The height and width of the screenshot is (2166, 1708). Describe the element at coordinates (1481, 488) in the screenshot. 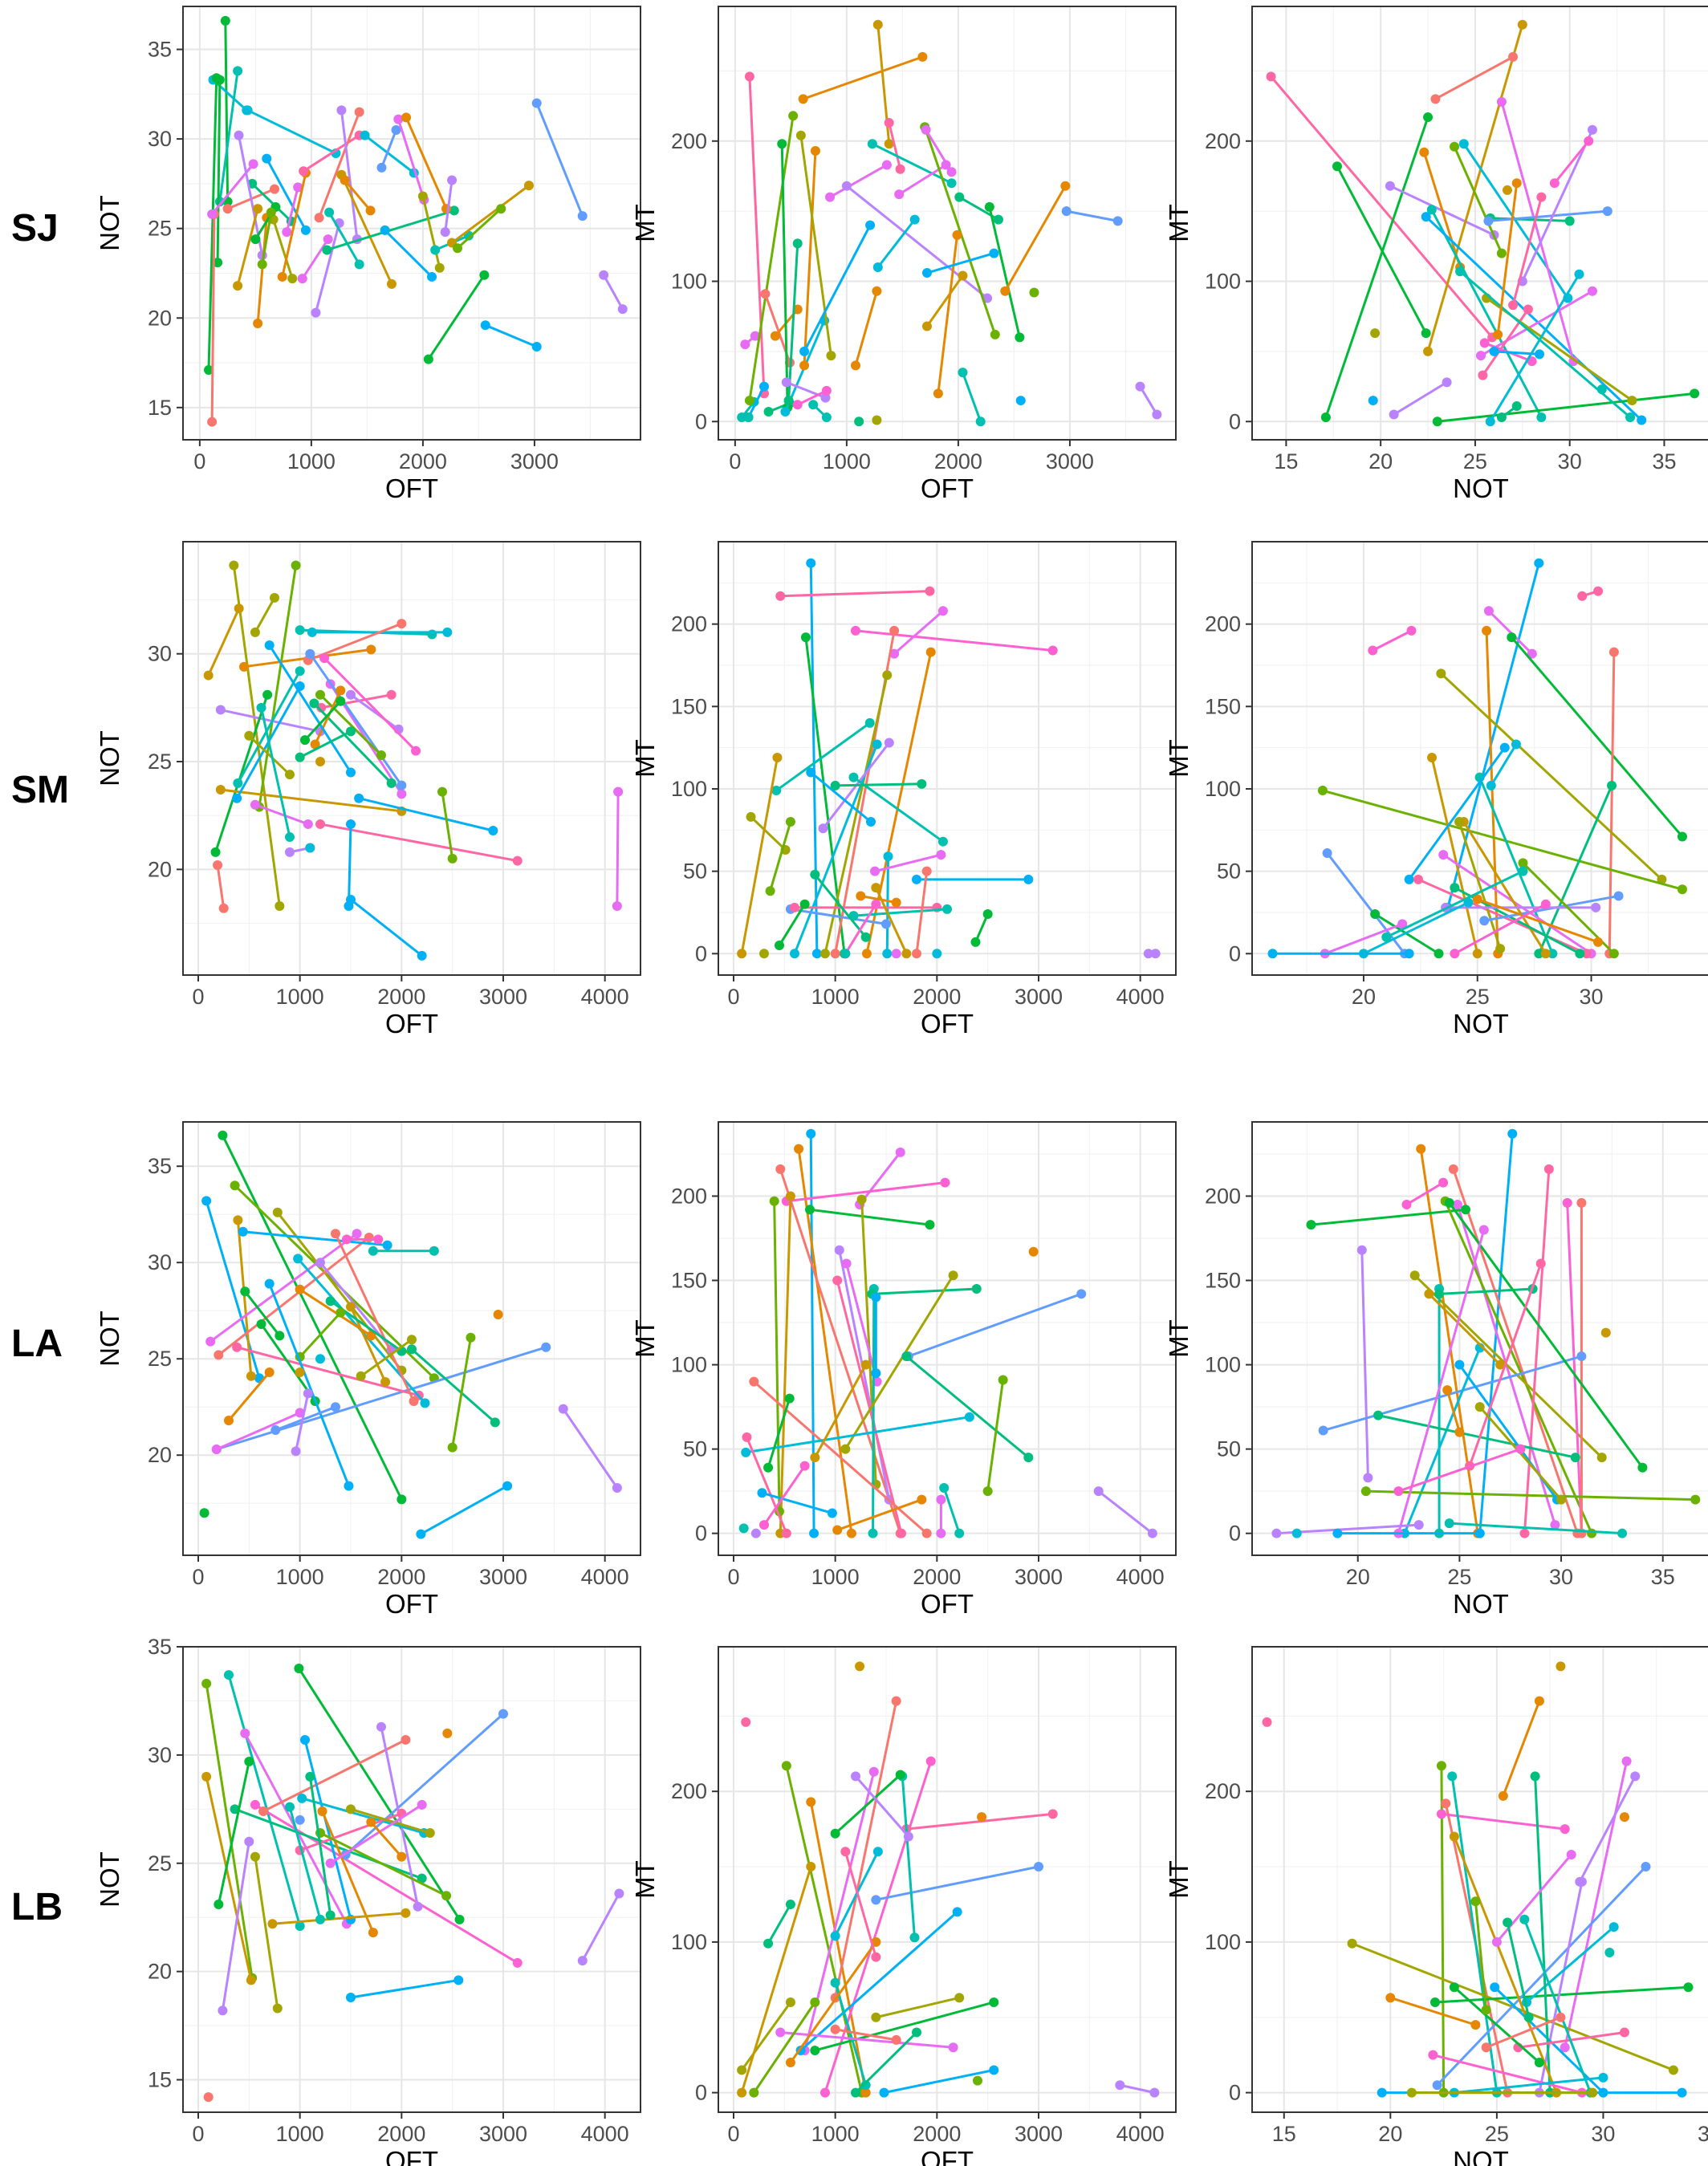

I see `x-axis-title: NOT` at that location.